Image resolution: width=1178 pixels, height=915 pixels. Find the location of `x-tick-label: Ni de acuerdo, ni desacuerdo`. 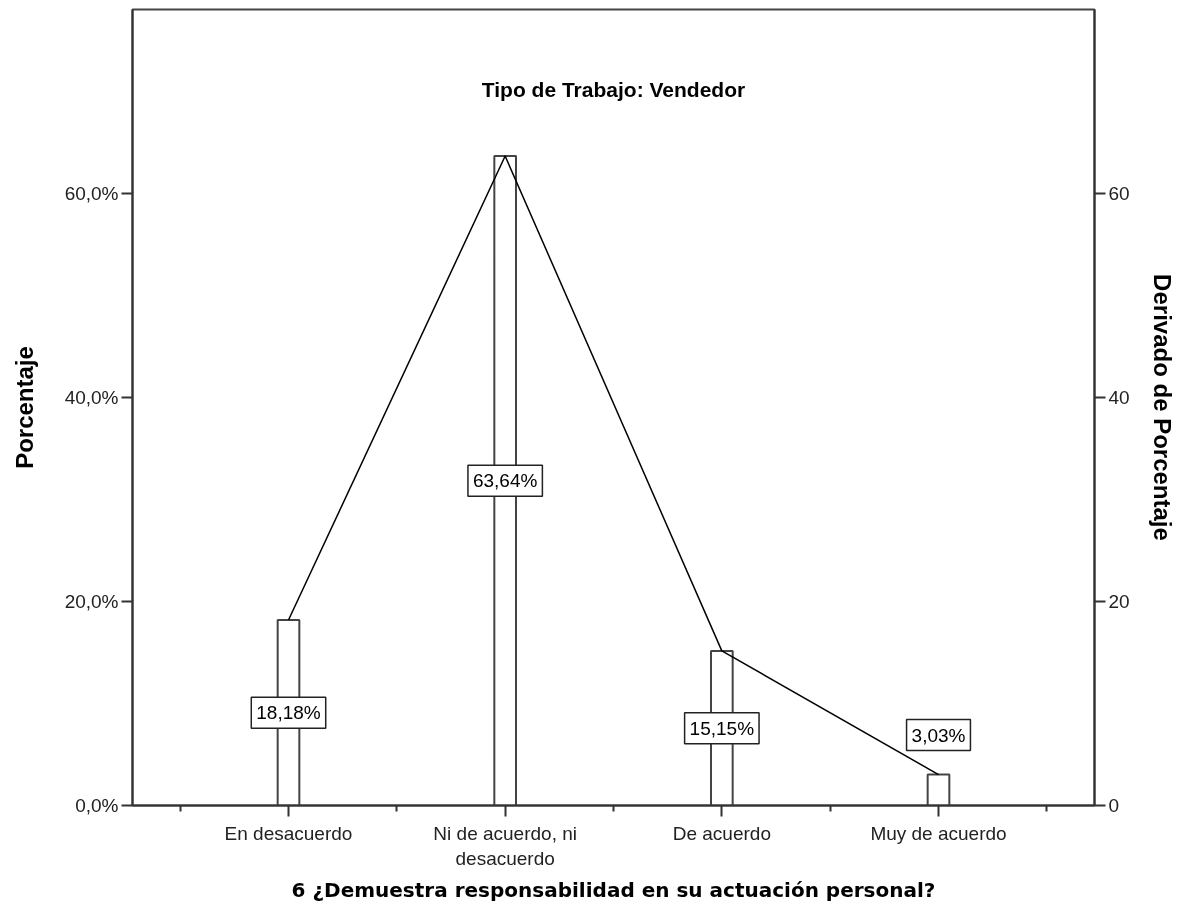

x-tick-label: Ni de acuerdo, ni desacuerdo is located at coordinates (505, 845).